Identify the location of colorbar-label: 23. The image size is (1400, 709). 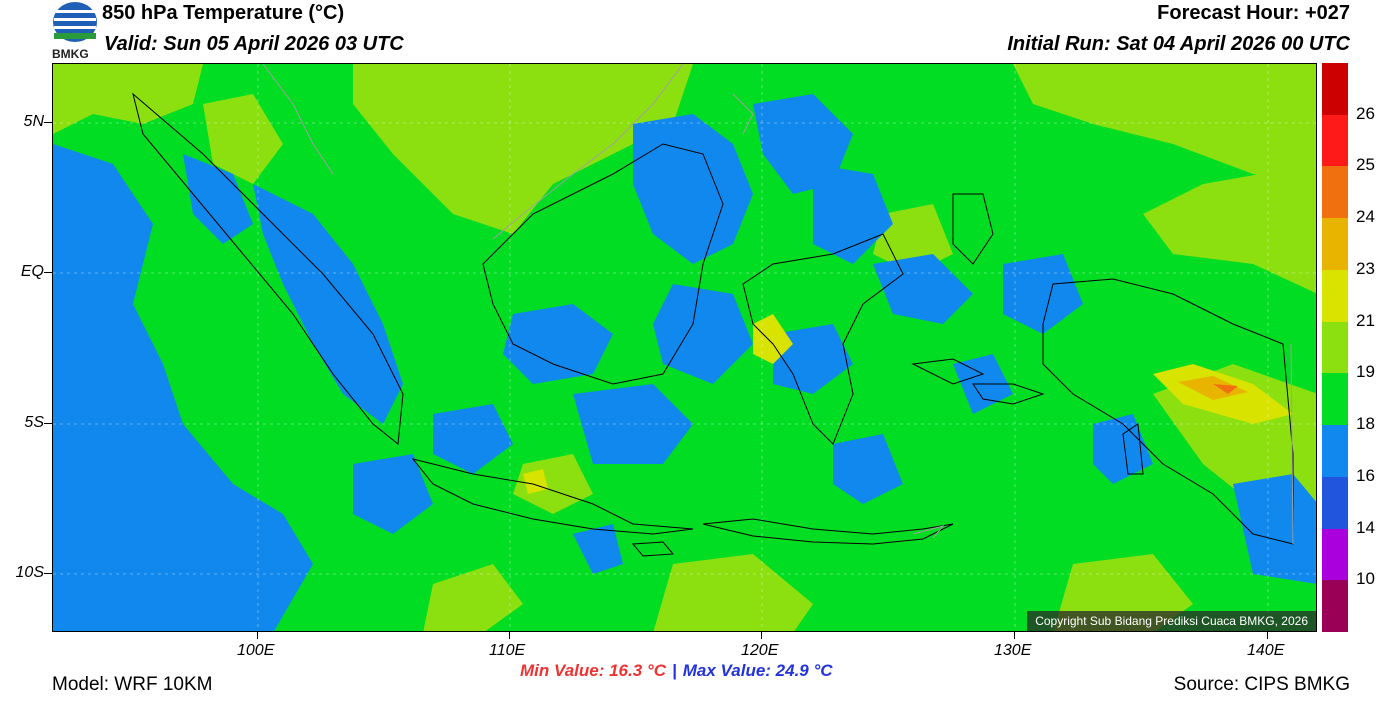
(1365, 268).